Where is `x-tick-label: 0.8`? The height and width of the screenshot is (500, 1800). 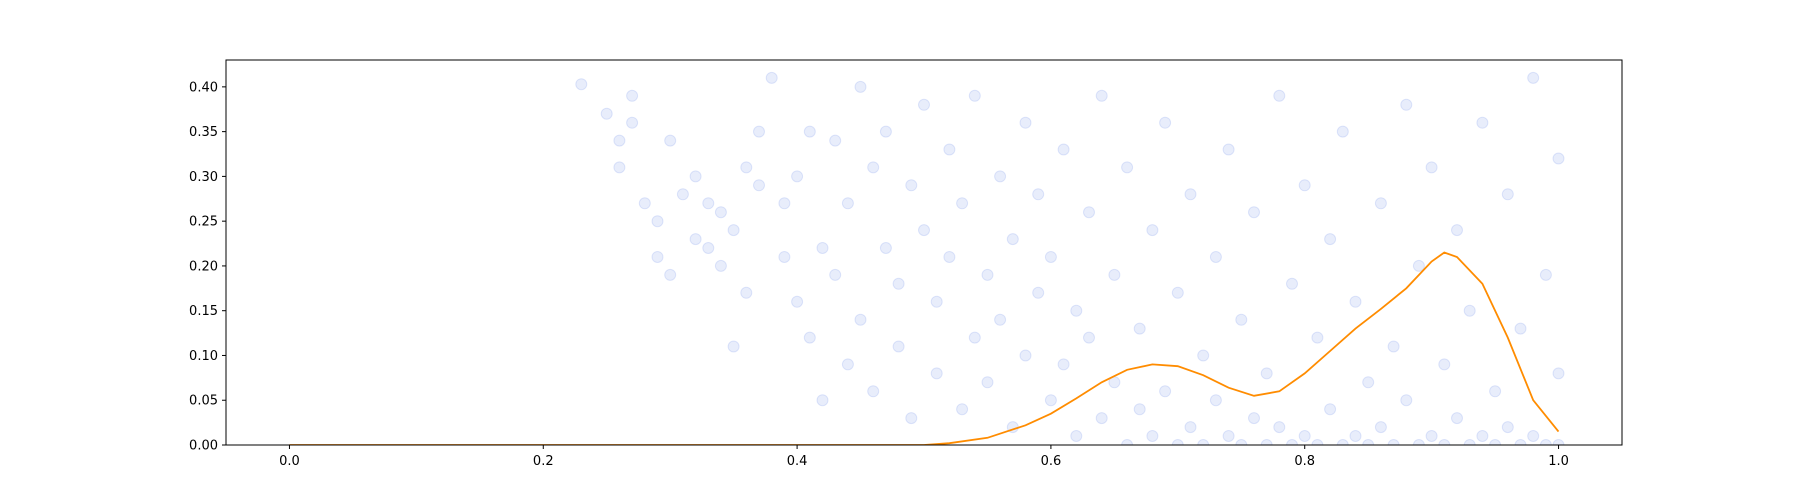 x-tick-label: 0.8 is located at coordinates (1304, 461).